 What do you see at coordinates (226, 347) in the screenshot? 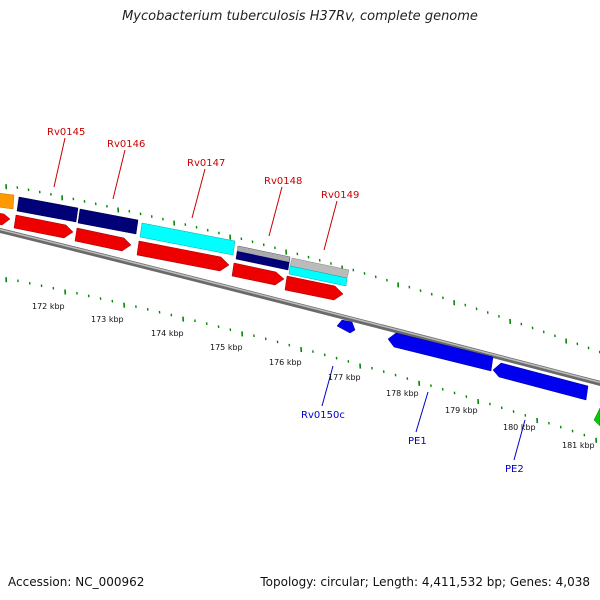
I see `scale-tick-label: 175 kbp` at bounding box center [226, 347].